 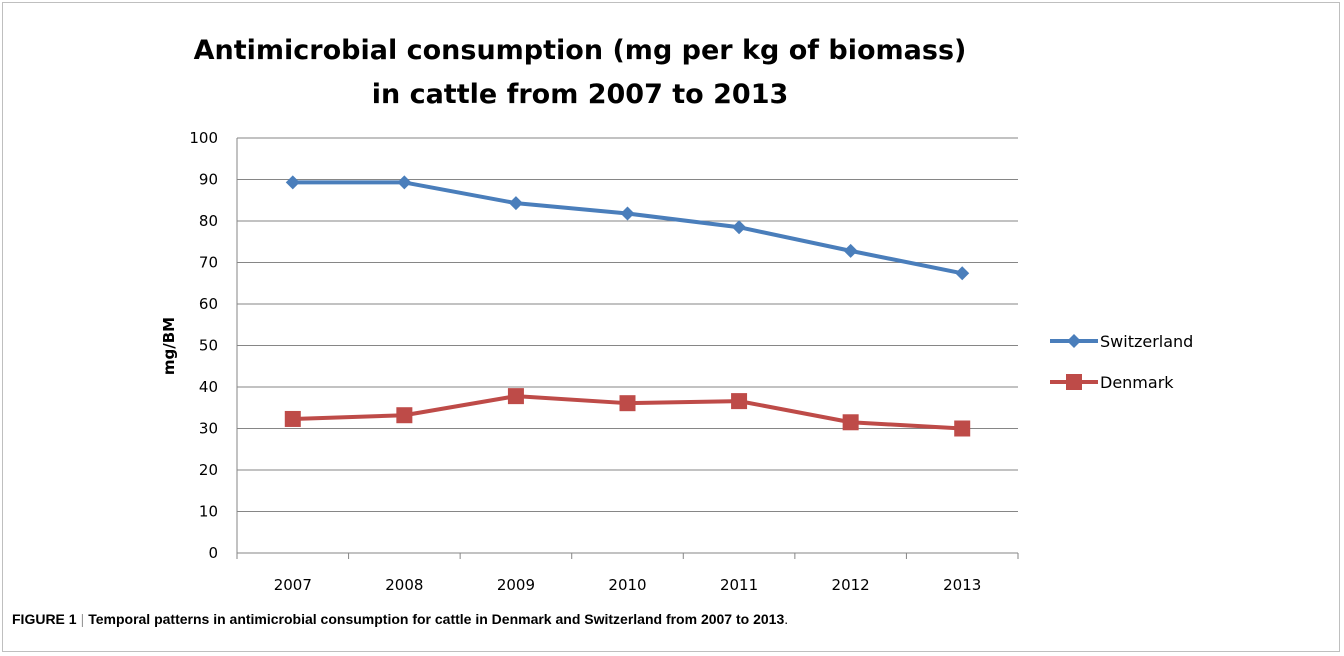 I want to click on point-switzerland-2013, so click(x=962, y=273).